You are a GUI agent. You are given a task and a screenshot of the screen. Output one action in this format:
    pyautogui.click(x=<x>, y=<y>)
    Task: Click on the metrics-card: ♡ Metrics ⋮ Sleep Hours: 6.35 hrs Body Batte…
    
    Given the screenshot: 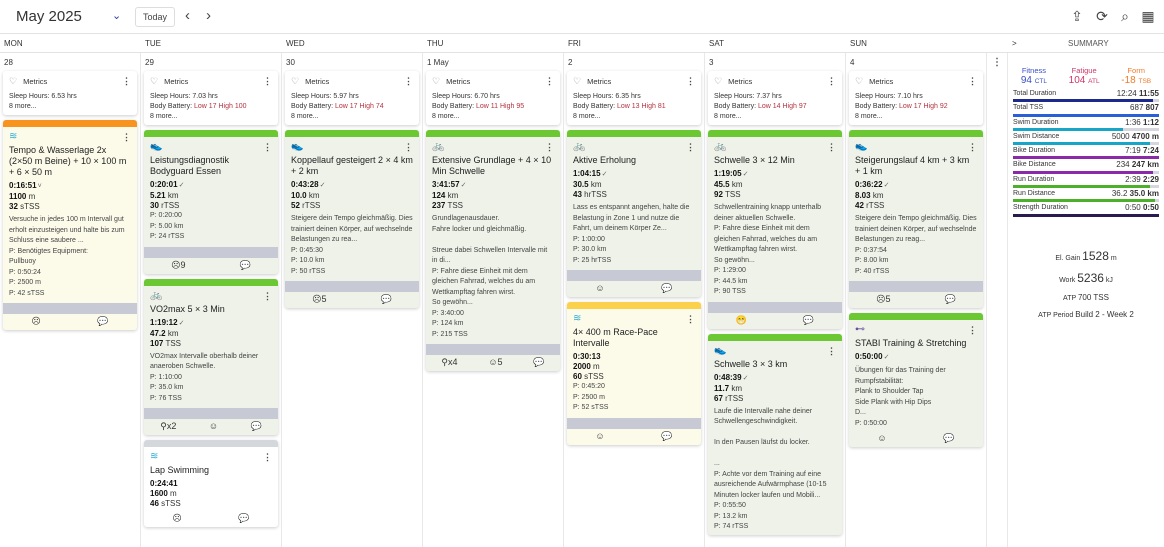 What is the action you would take?
    pyautogui.click(x=634, y=98)
    